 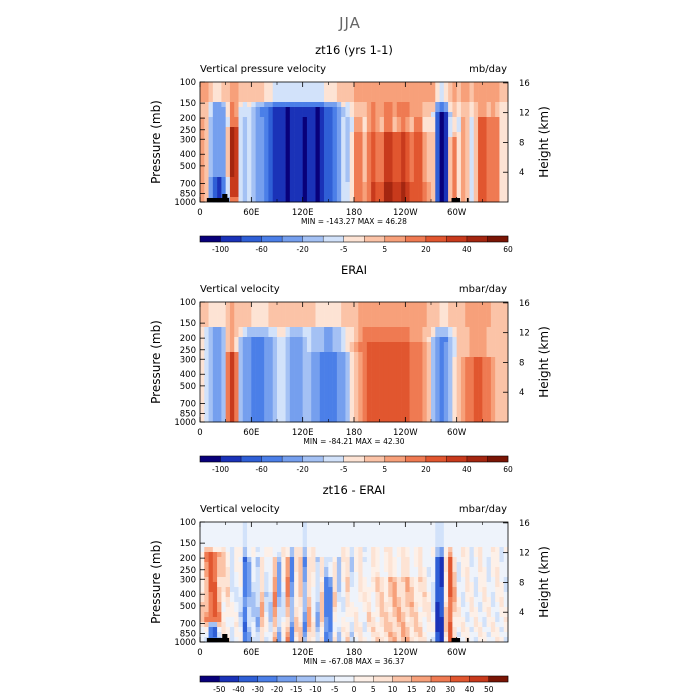 What do you see at coordinates (188, 83) in the screenshot?
I see `y-tick-label: 100` at bounding box center [188, 83].